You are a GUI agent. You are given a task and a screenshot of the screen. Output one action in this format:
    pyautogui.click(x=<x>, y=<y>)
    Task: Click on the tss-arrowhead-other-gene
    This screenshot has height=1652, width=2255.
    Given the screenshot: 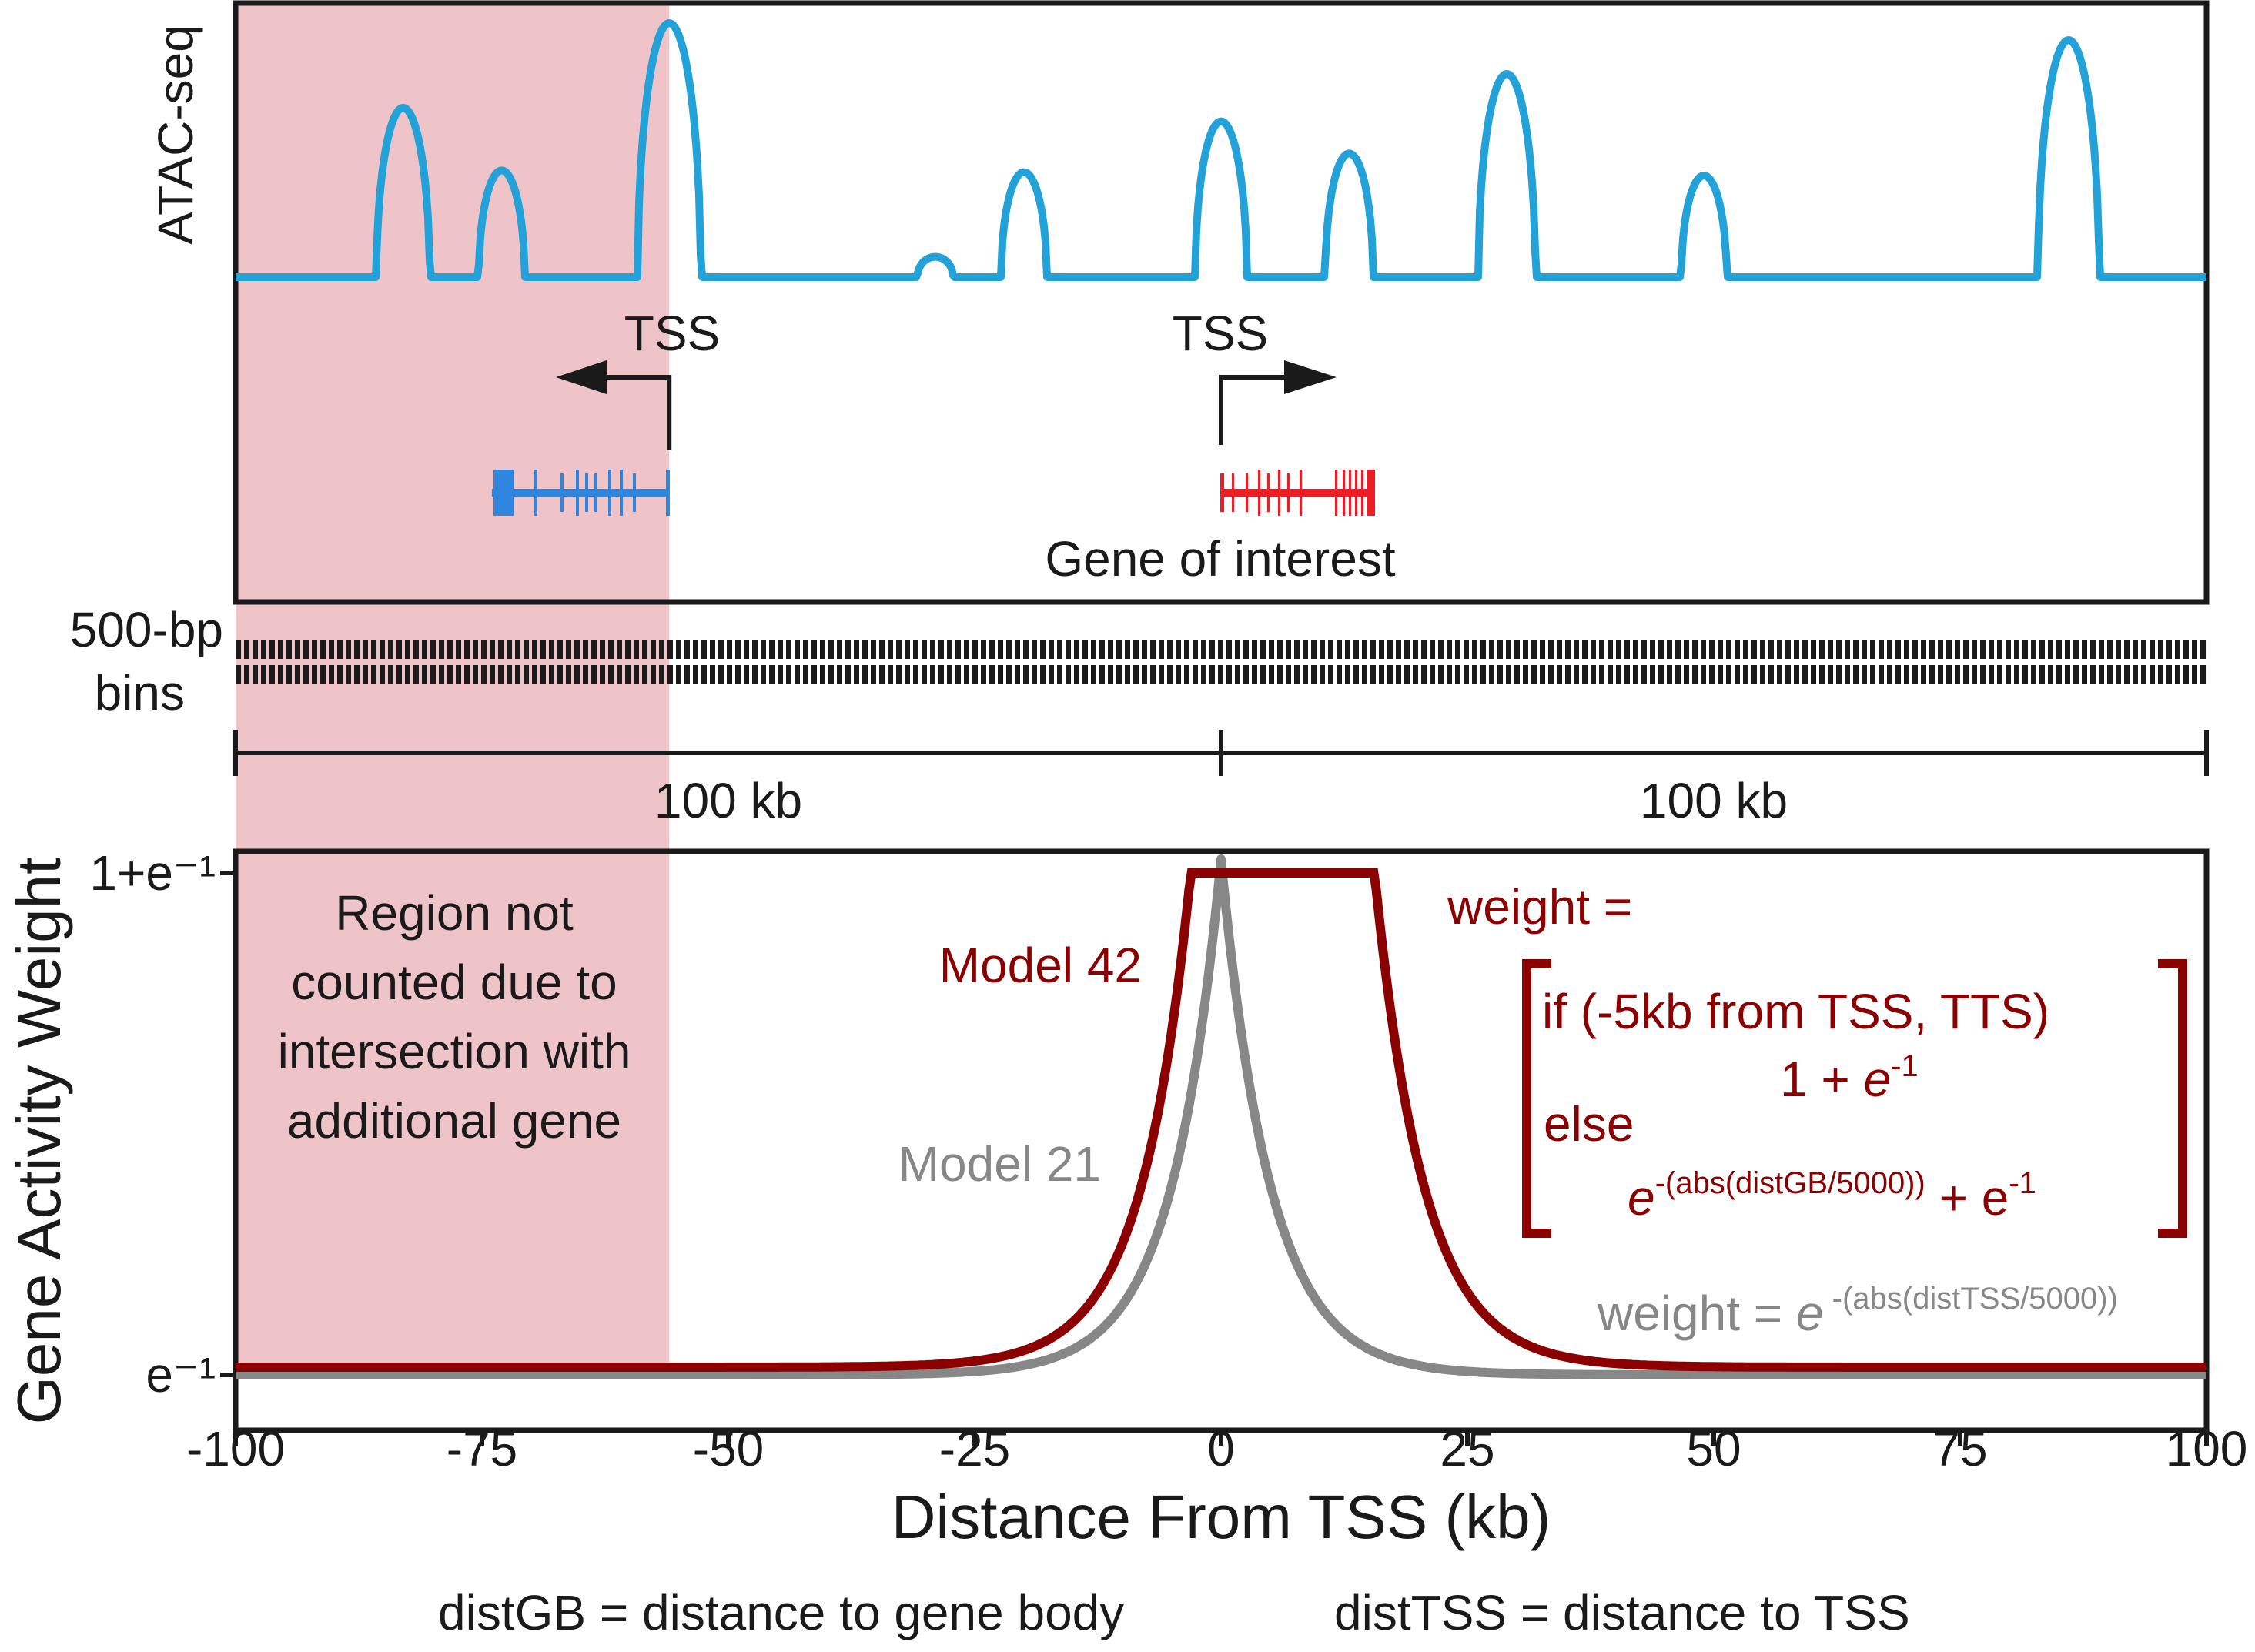 What is the action you would take?
    pyautogui.click(x=581, y=377)
    